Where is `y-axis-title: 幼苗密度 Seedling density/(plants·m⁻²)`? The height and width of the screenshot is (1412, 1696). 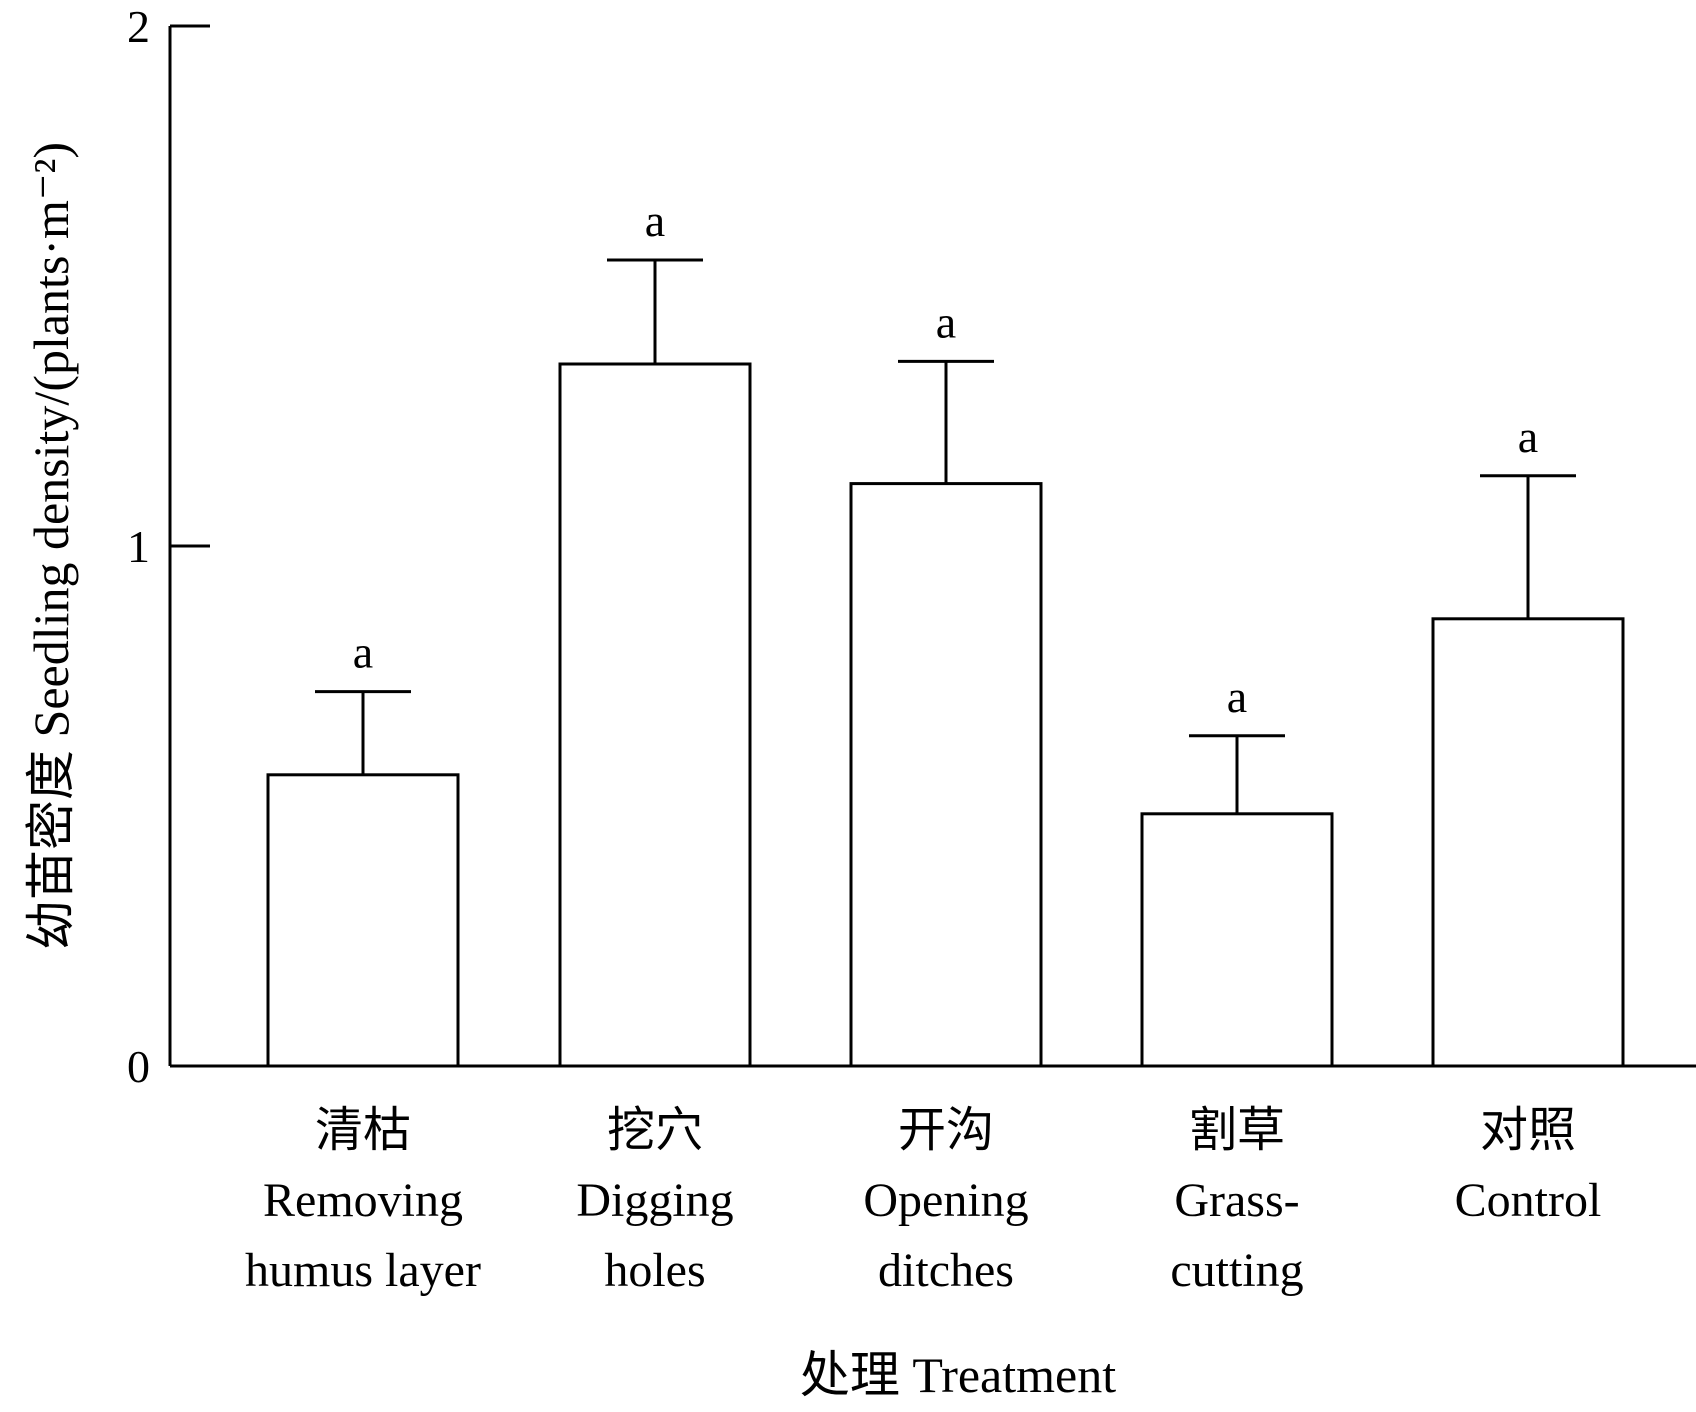 y-axis-title: 幼苗密度 Seedling density/(plants·m⁻²) is located at coordinates (51, 546).